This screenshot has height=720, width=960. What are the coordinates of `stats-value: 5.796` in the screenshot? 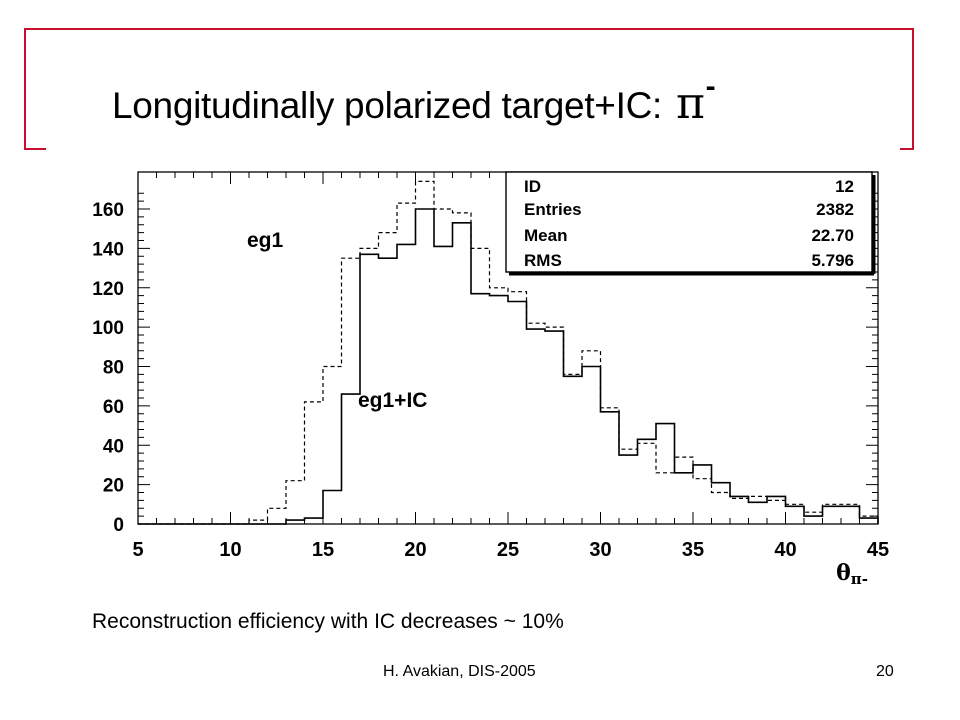 It's located at (832, 260).